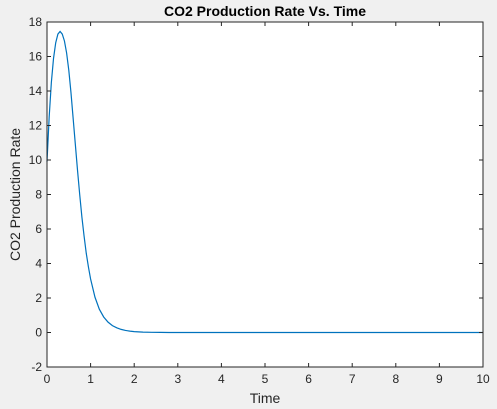 The height and width of the screenshot is (409, 497). I want to click on y-tick-label: 16, so click(36, 57).